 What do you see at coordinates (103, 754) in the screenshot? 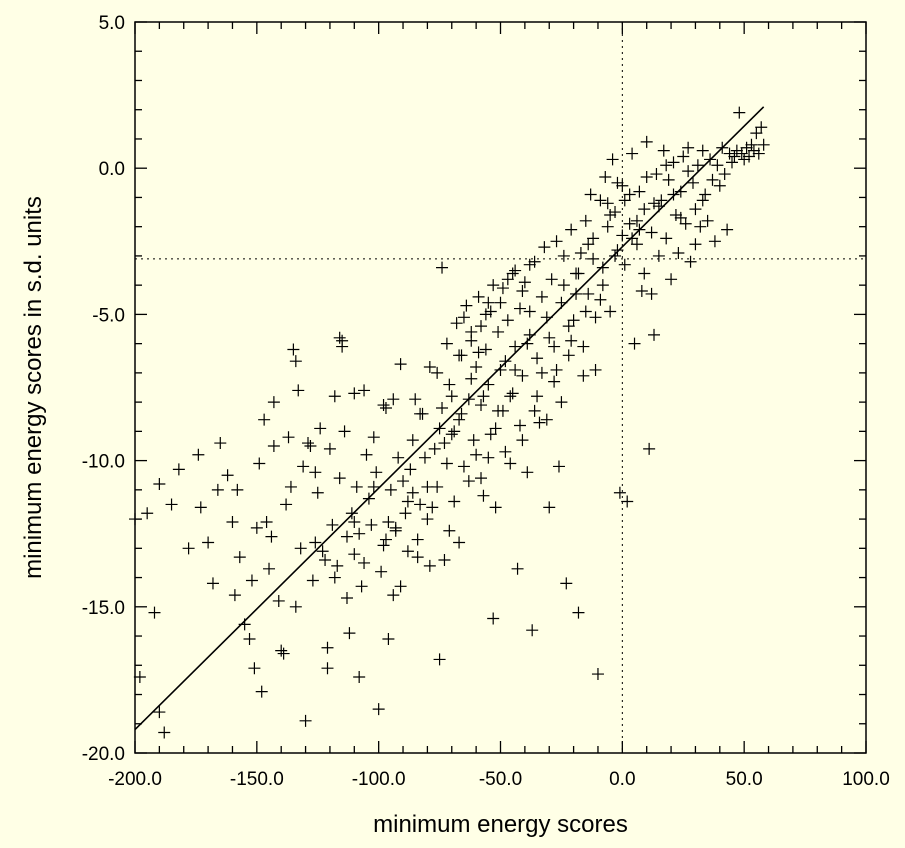
I see `y-tick-label: -20.0` at bounding box center [103, 754].